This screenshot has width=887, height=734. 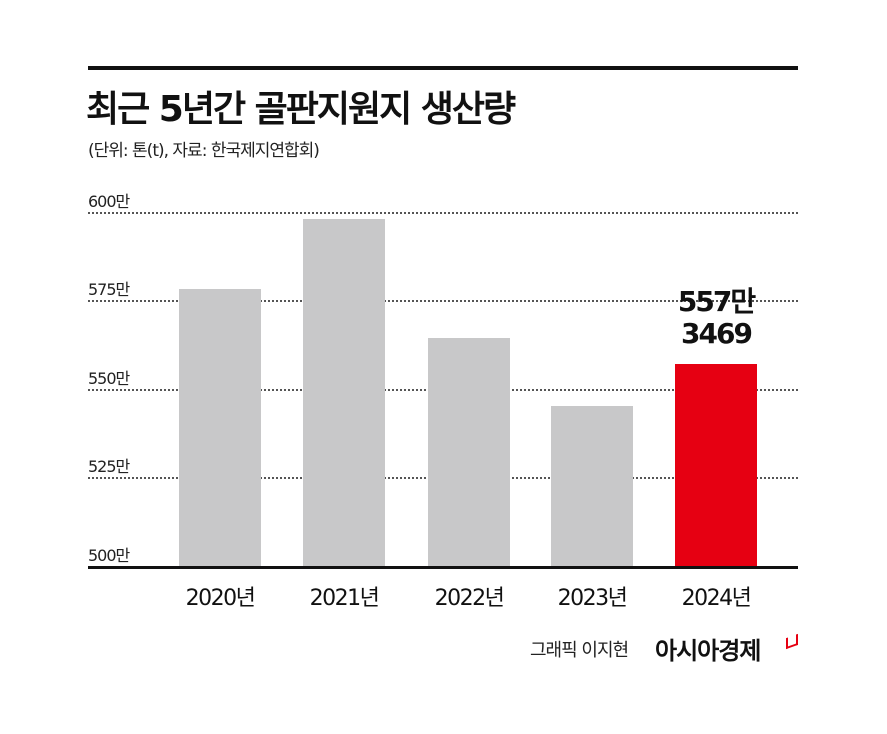 What do you see at coordinates (110, 377) in the screenshot?
I see `y-tick-label: 550만` at bounding box center [110, 377].